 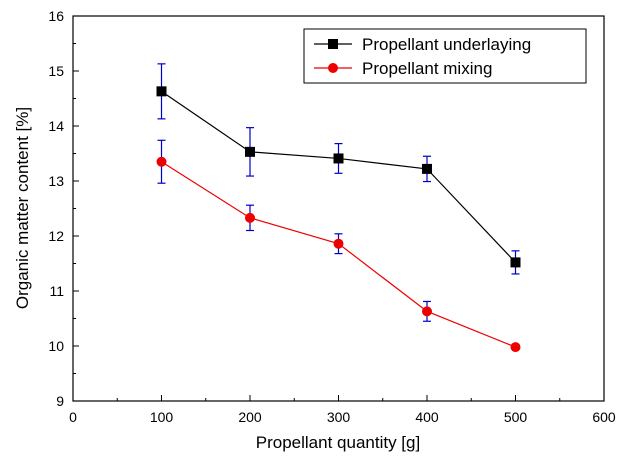 I want to click on legend: Propellant underlaying Propellant mixing, so click(x=445, y=56).